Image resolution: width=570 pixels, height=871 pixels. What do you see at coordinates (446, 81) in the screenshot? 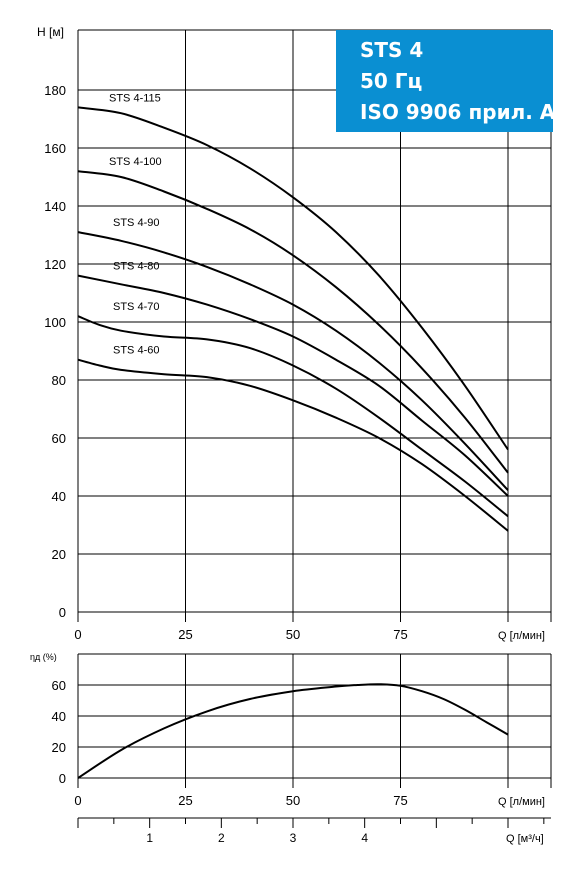
I see `title-box: STS 4 50 Гц ISO 9906 прил. А` at bounding box center [446, 81].